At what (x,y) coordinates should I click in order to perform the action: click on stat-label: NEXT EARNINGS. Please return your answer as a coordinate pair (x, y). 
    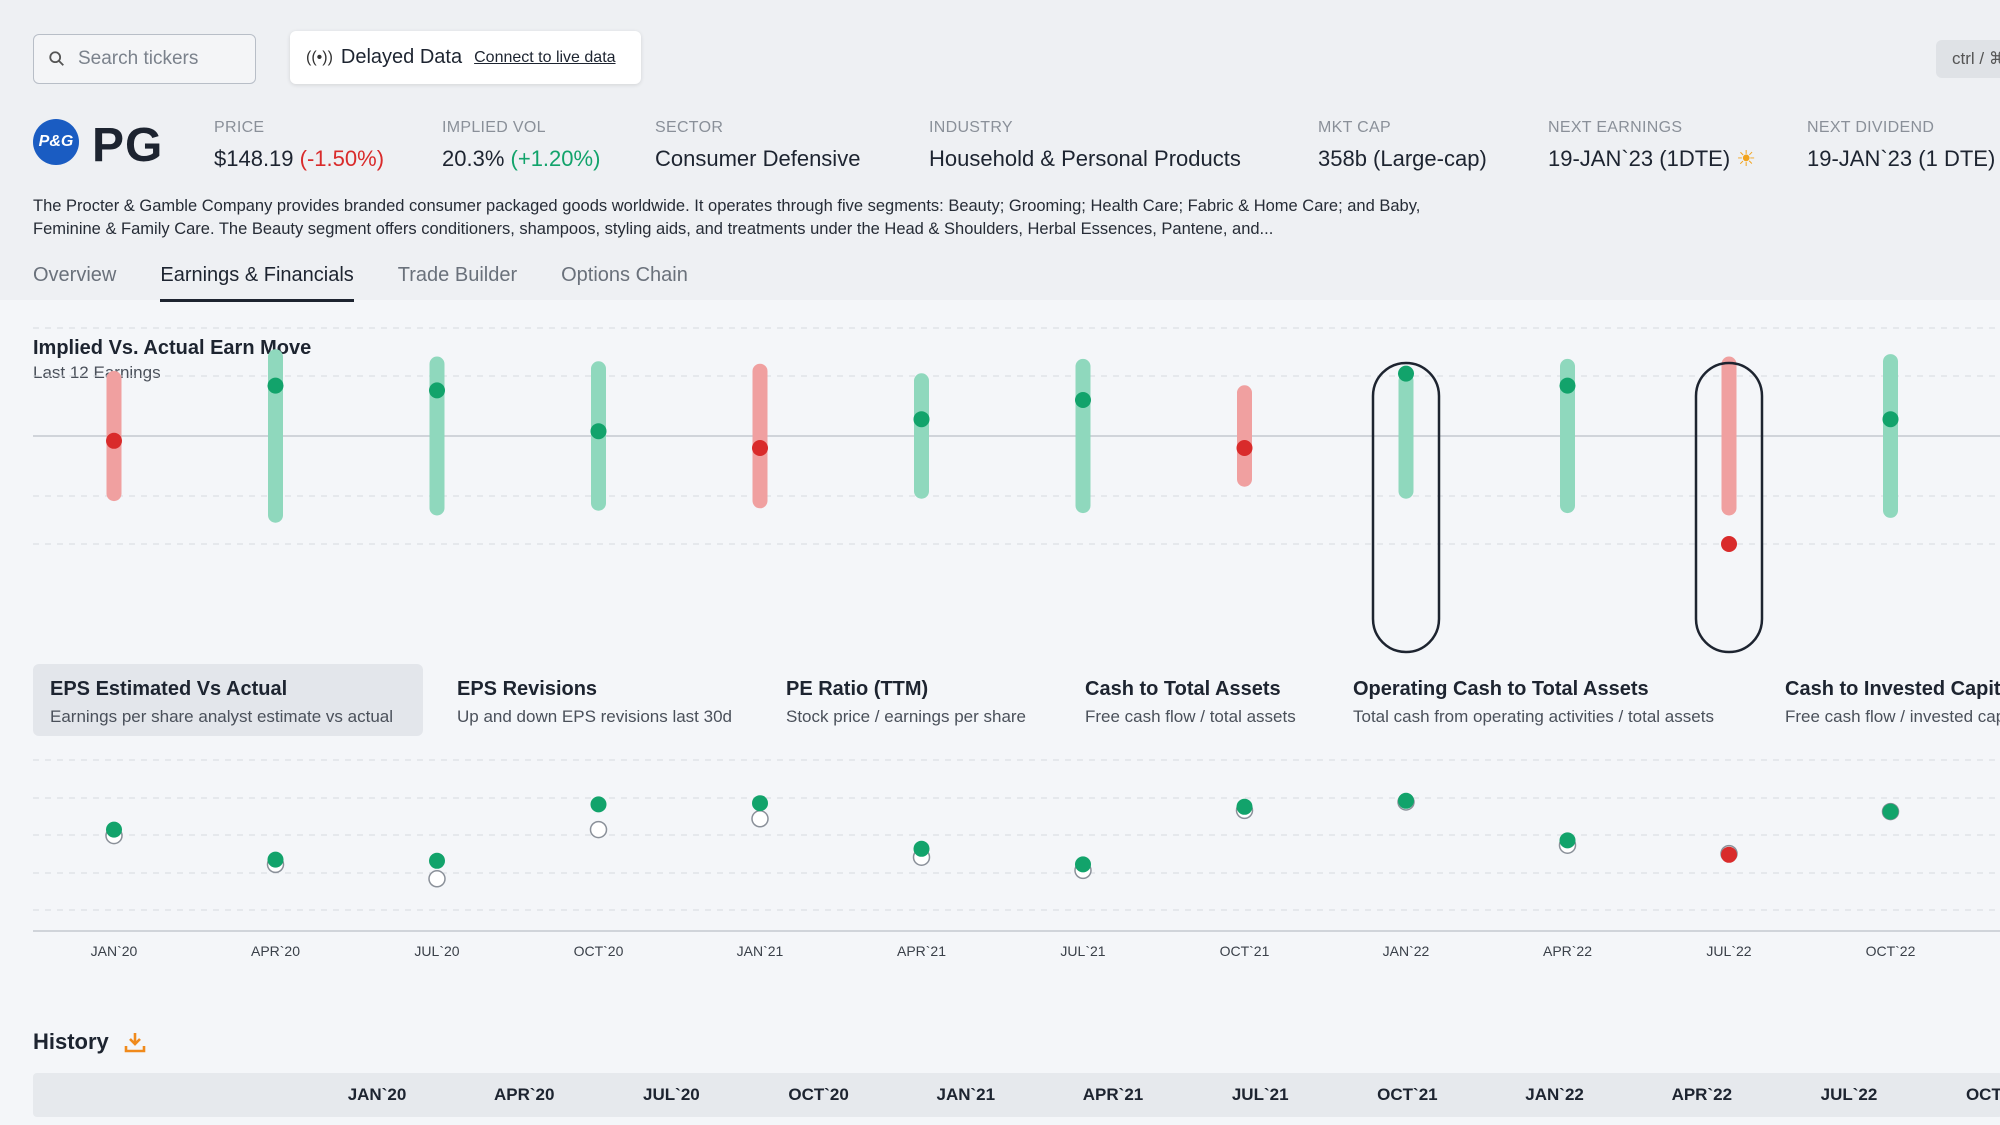
    Looking at the image, I should click on (1615, 127).